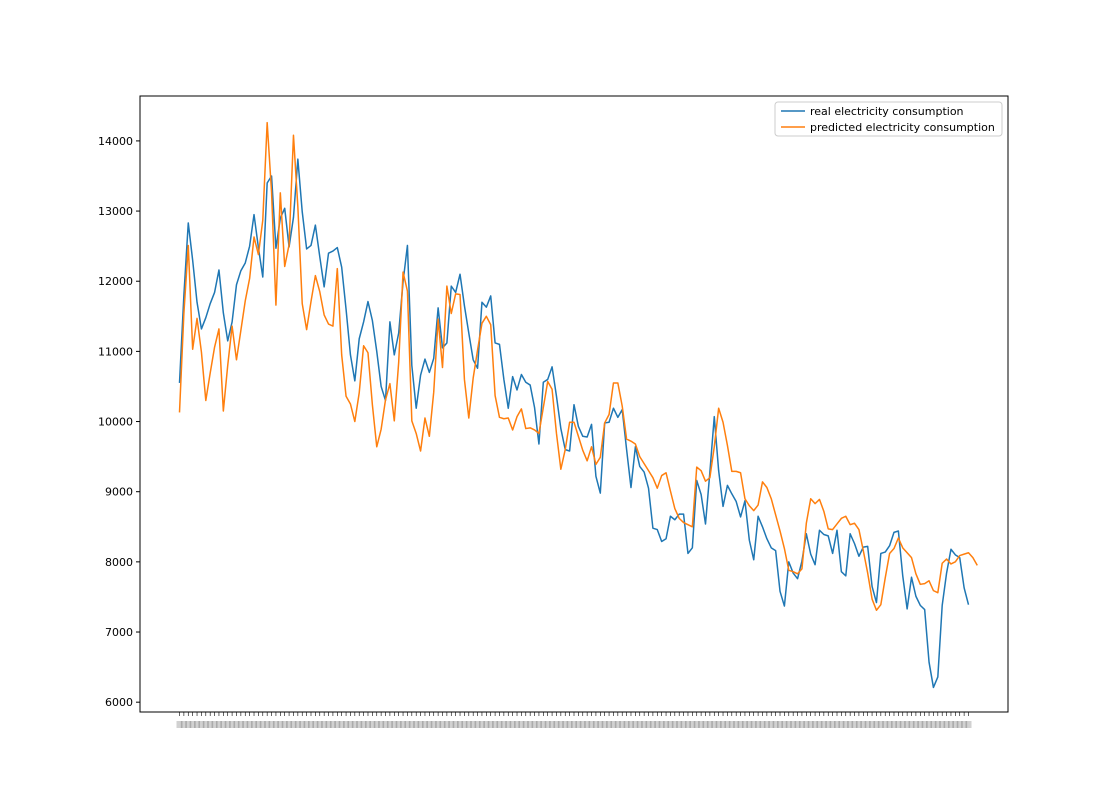 Image resolution: width=1120 pixels, height=800 pixels. Describe the element at coordinates (115, 351) in the screenshot. I see `y-tick-label: 11000` at that location.